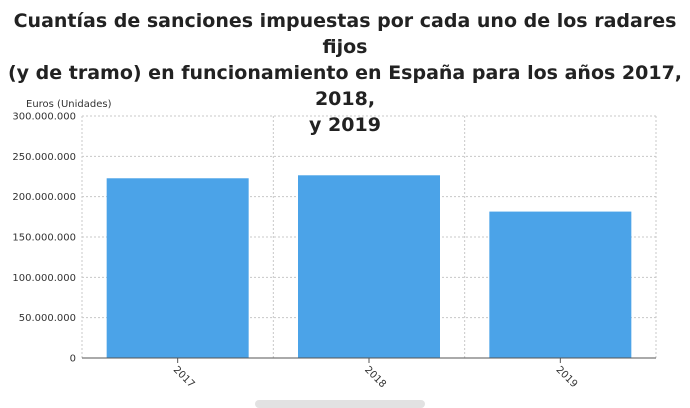  What do you see at coordinates (69, 104) in the screenshot?
I see `y-axis-label: Euros (Unidades)` at bounding box center [69, 104].